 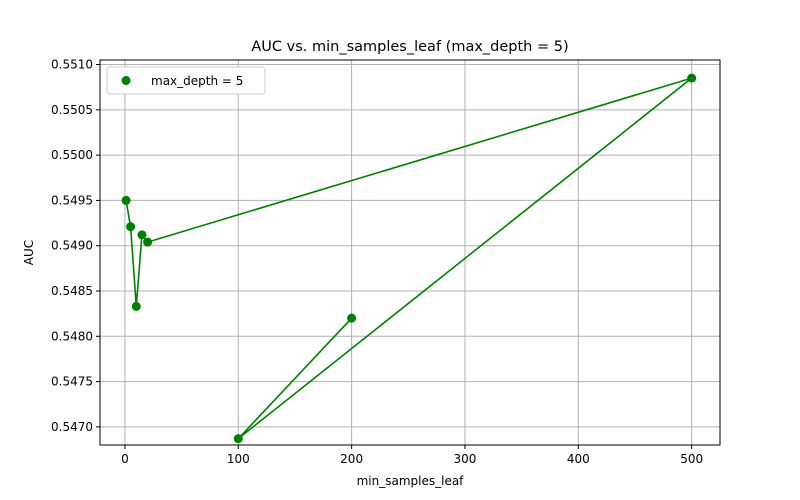 What do you see at coordinates (72, 65) in the screenshot?
I see `y-tick-label: 0.5510` at bounding box center [72, 65].